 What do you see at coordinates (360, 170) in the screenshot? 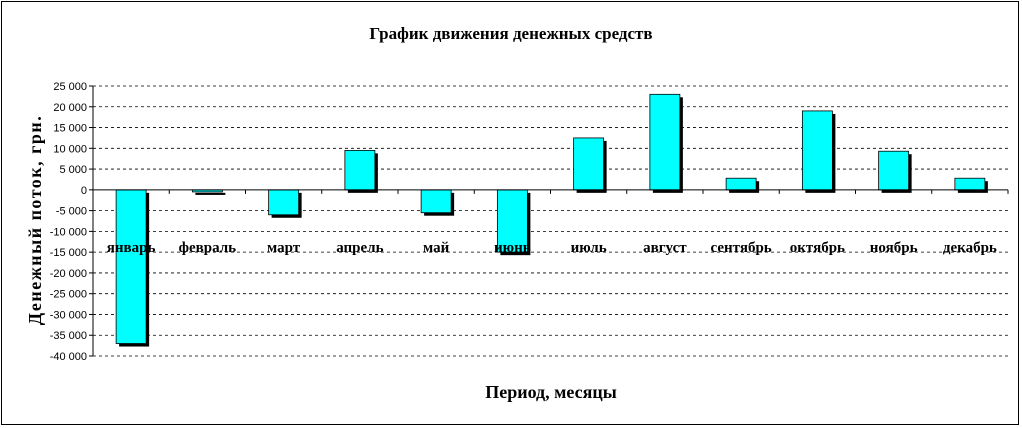
I see `bar-апрель` at bounding box center [360, 170].